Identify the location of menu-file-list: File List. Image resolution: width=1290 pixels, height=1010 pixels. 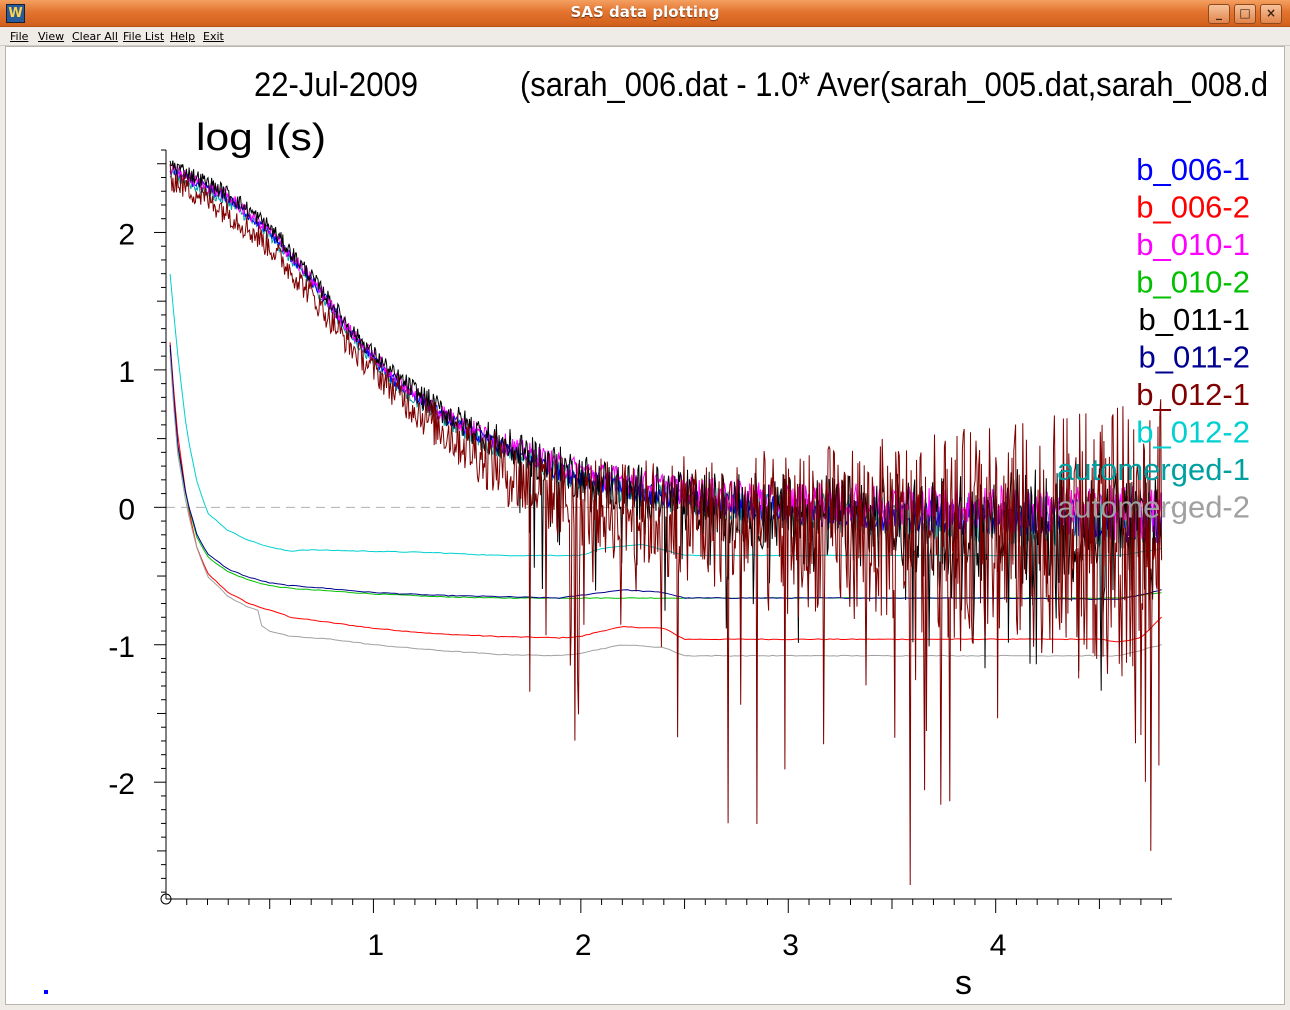
(144, 36).